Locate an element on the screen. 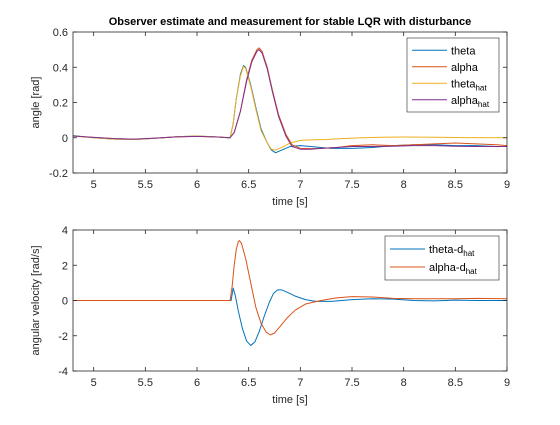 The image size is (560, 425). y-tick-label: 0.2 is located at coordinates (60, 104).